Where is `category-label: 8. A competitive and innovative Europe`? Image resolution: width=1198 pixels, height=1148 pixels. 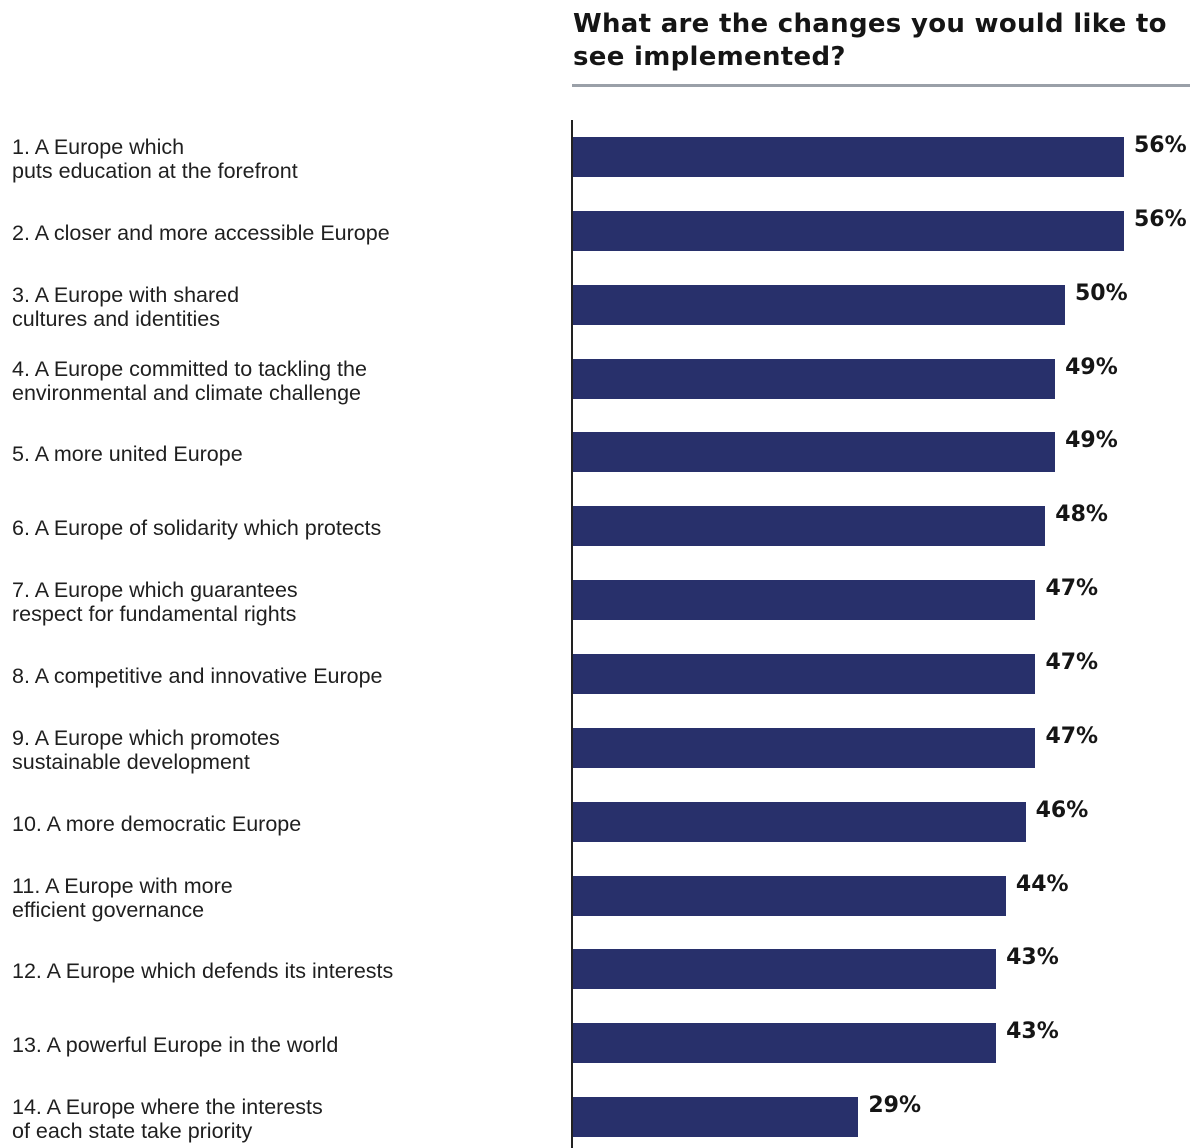 category-label: 8. A competitive and innovative Europe is located at coordinates (197, 675).